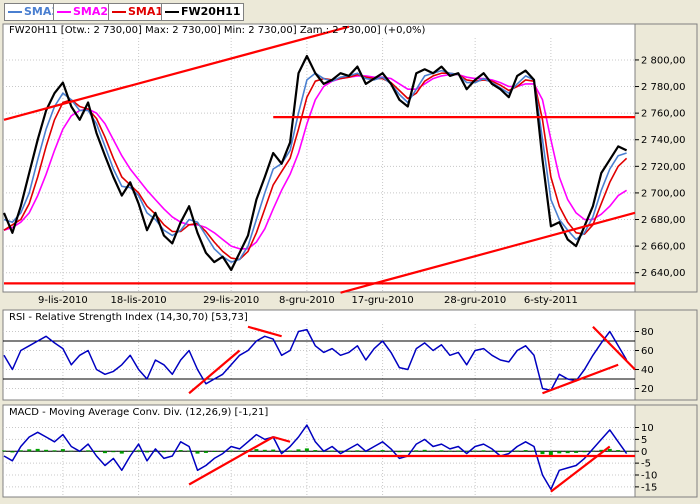 The width and height of the screenshot is (700, 504). I want to click on rsi-ytick-label: 20, so click(647, 389).